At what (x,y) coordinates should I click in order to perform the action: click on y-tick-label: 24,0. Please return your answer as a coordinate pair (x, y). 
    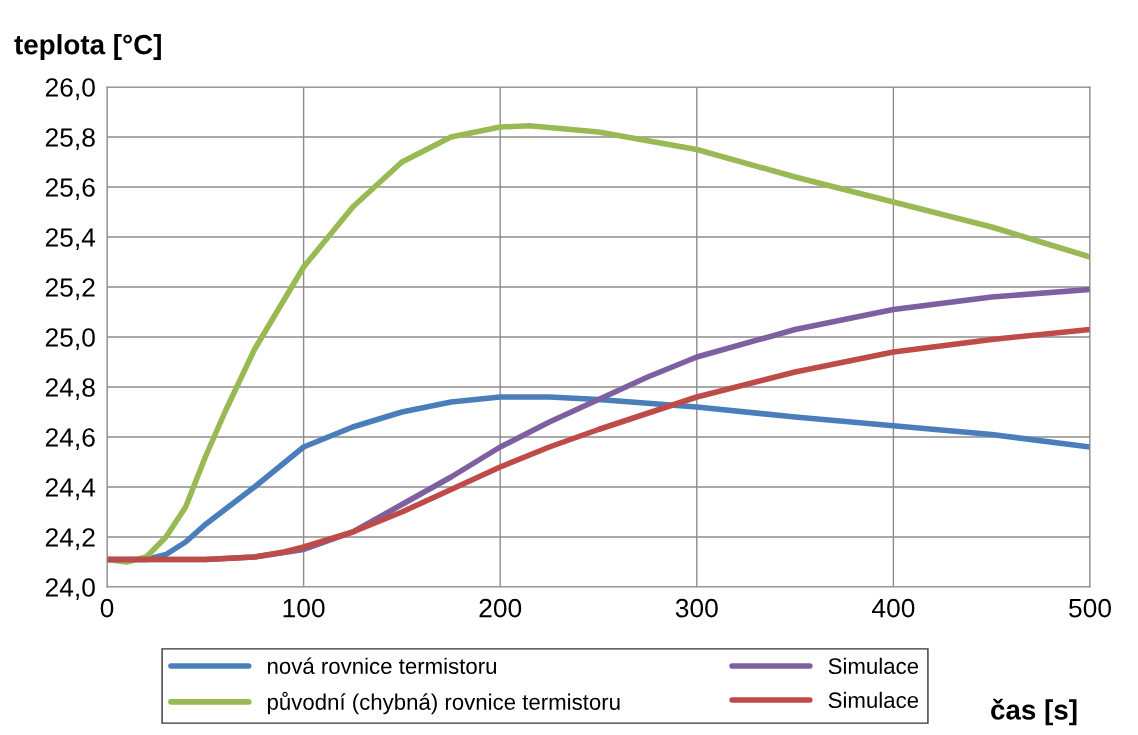
    Looking at the image, I should click on (70, 589).